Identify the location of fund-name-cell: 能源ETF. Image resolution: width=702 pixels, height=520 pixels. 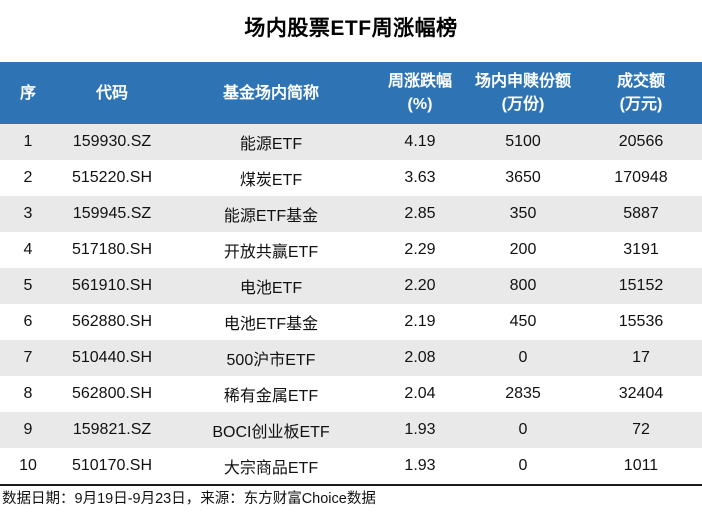
(271, 144).